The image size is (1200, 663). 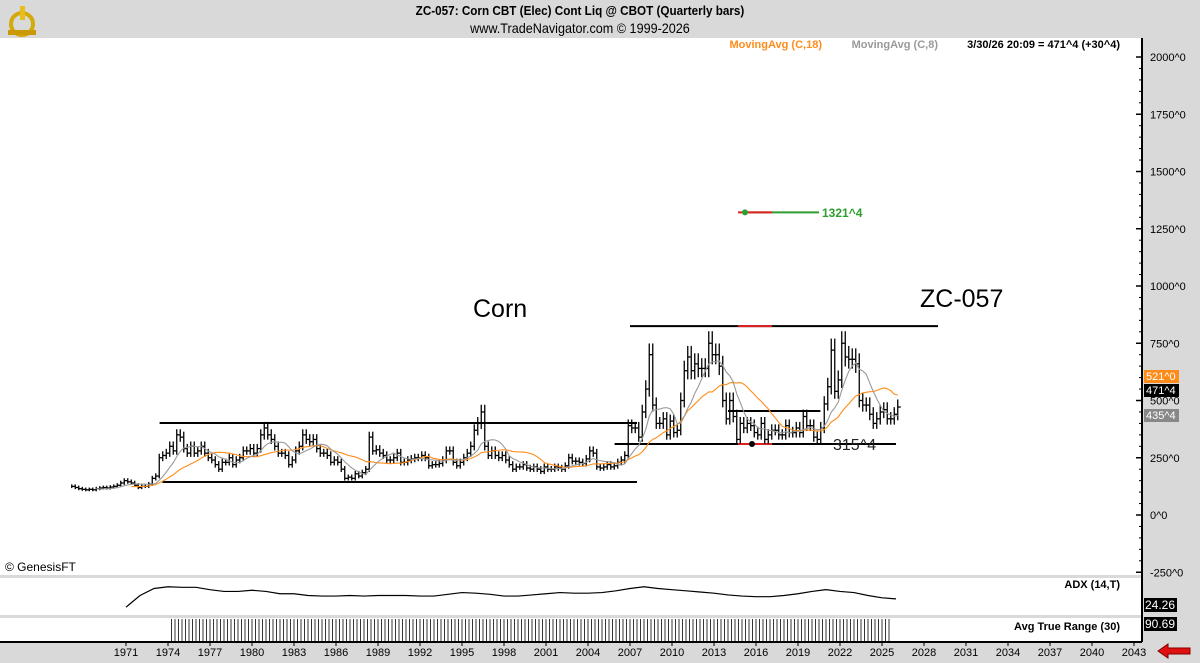 What do you see at coordinates (571, 630) in the screenshot?
I see `atr-pane` at bounding box center [571, 630].